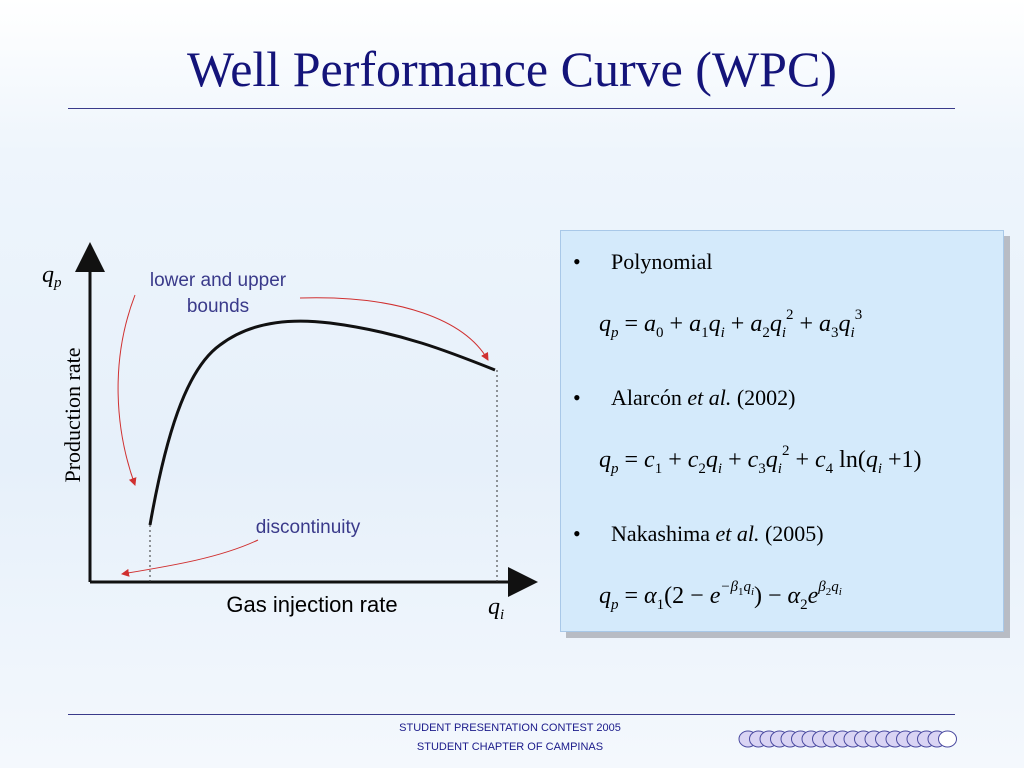 The image size is (1024, 768). What do you see at coordinates (649, 397) in the screenshot?
I see `bullet-text: Alarcón` at bounding box center [649, 397].